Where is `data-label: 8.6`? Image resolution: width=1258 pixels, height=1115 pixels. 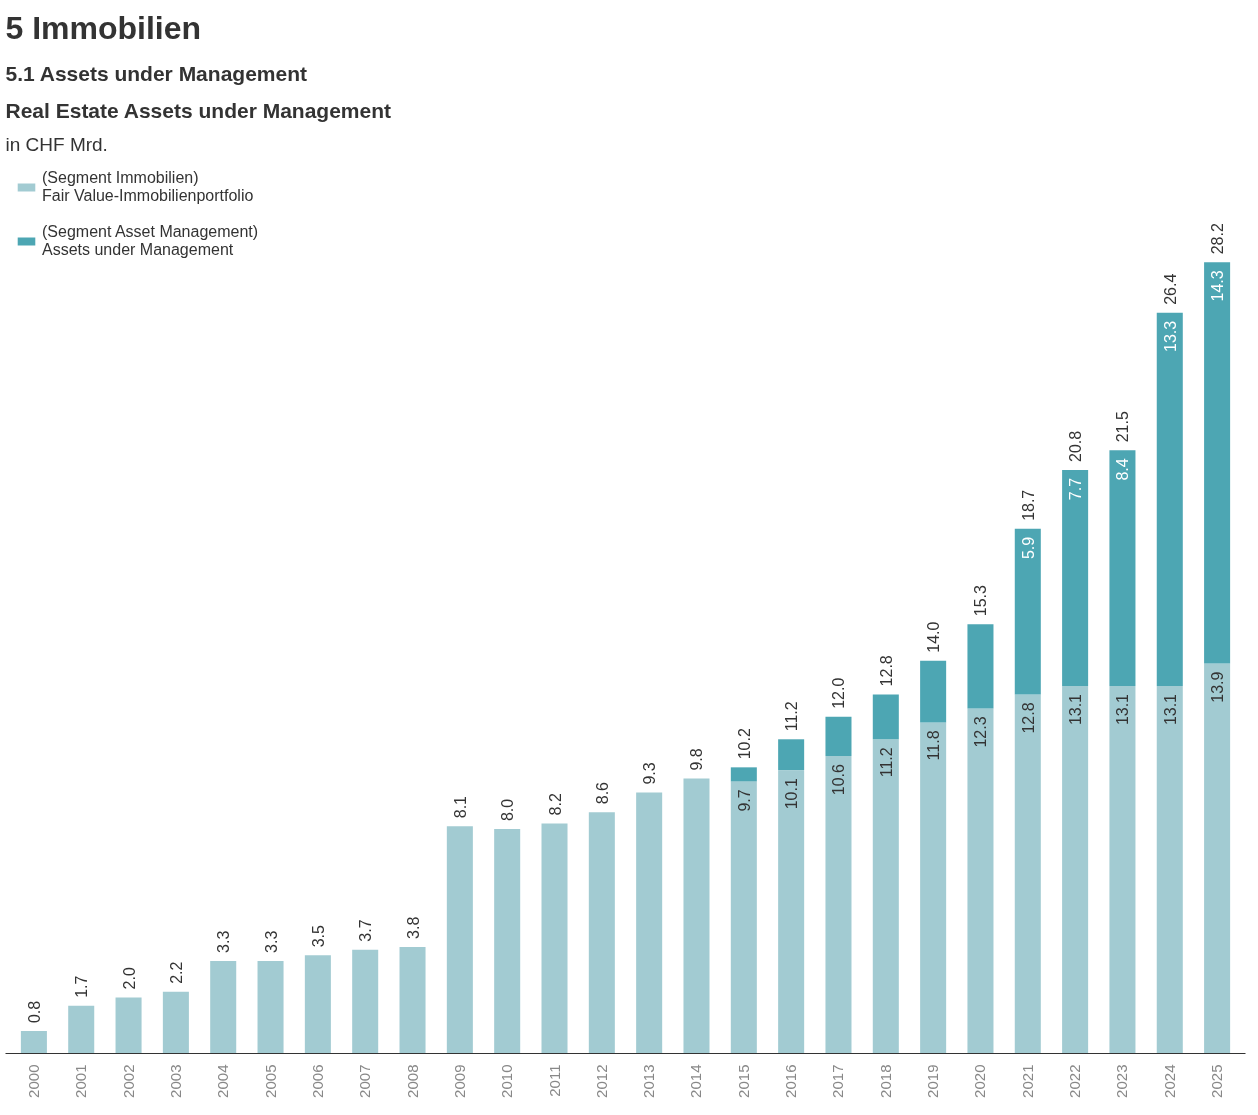
data-label: 8.6 is located at coordinates (602, 793).